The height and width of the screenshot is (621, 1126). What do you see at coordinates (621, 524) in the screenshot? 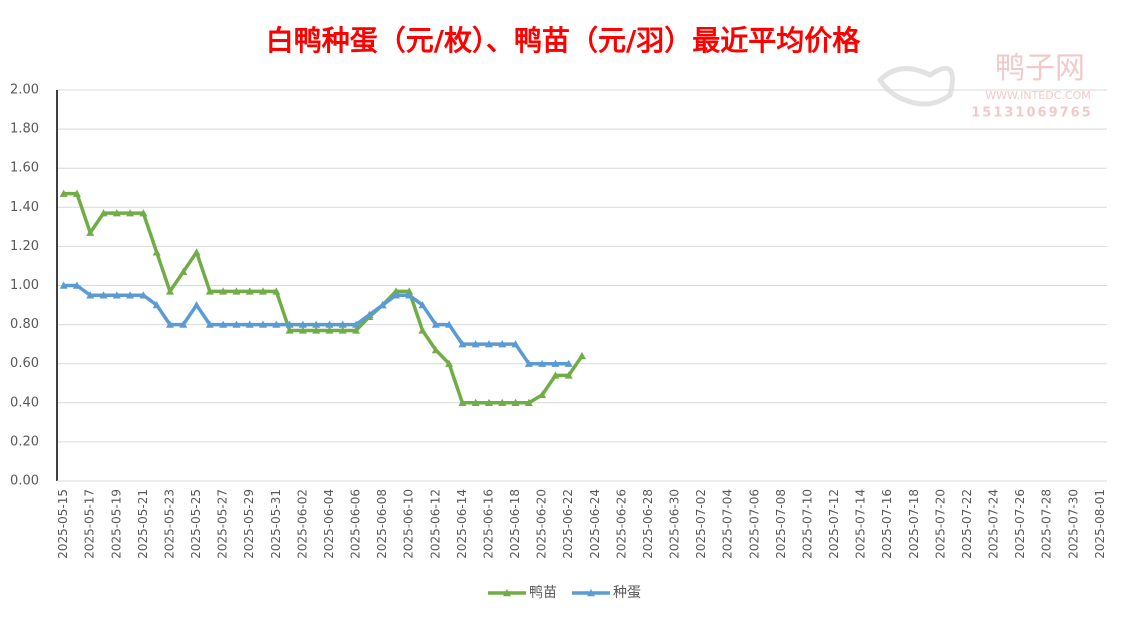
I see `x-tick-label: 2025-06-26` at bounding box center [621, 524].